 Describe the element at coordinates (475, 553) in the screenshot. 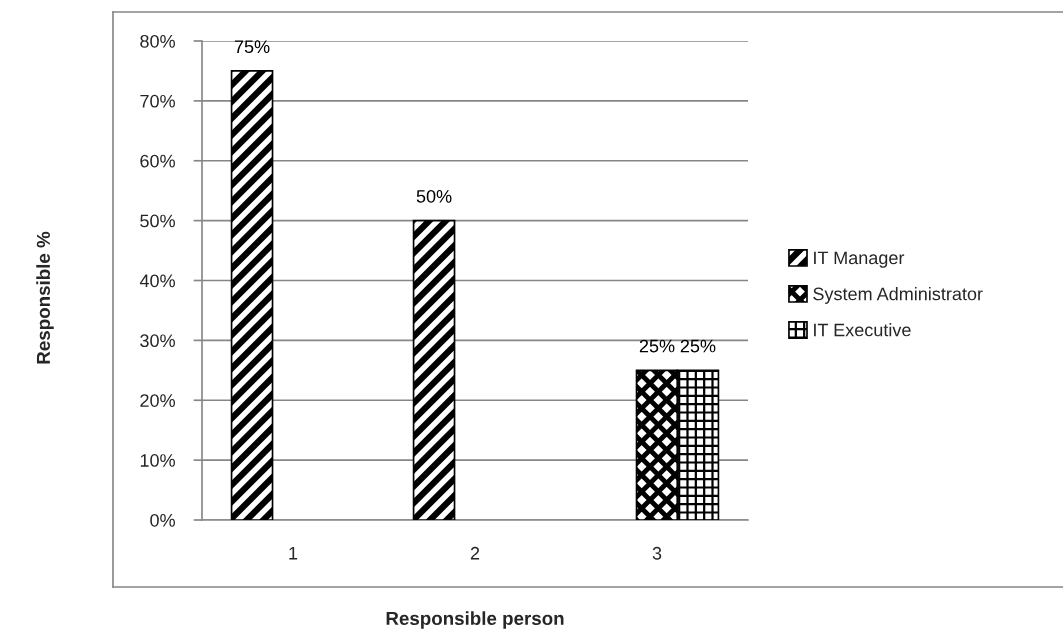

I see `x-tick-label: 2` at that location.